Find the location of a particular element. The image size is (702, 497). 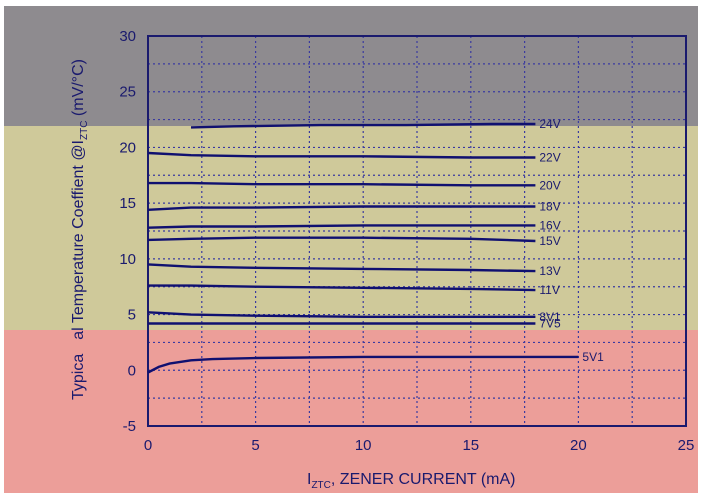

y-tick-labels: -5 0 5 10 15 20 25 30 is located at coordinates (127, 231).